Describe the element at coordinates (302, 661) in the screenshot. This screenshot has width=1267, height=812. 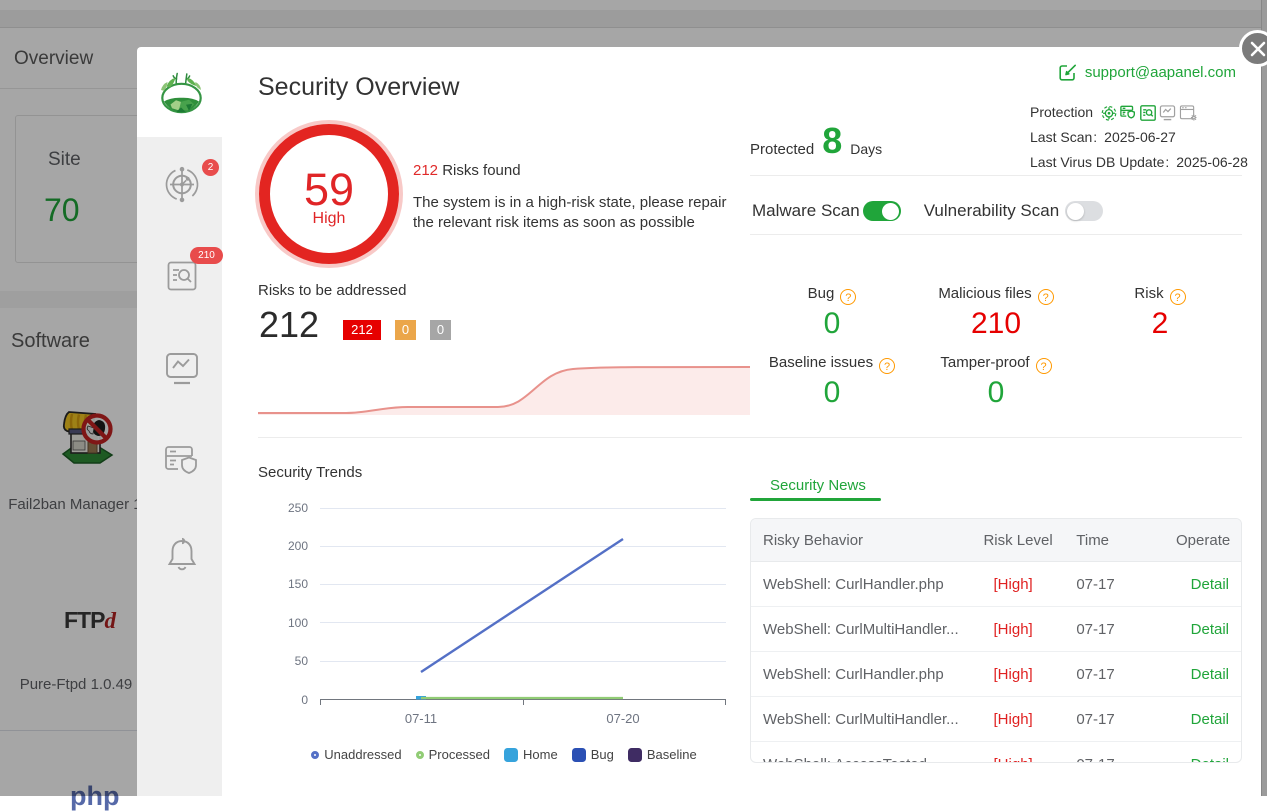
I see `svg-text: 50` at that location.